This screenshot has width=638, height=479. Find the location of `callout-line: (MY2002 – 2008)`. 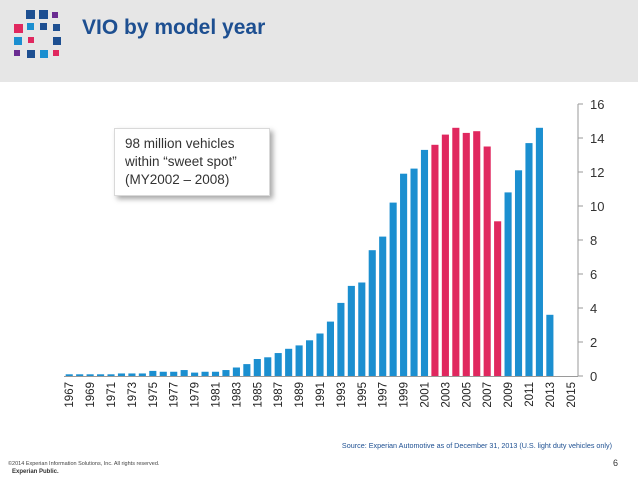

callout-line: (MY2002 – 2008) is located at coordinates (177, 179).